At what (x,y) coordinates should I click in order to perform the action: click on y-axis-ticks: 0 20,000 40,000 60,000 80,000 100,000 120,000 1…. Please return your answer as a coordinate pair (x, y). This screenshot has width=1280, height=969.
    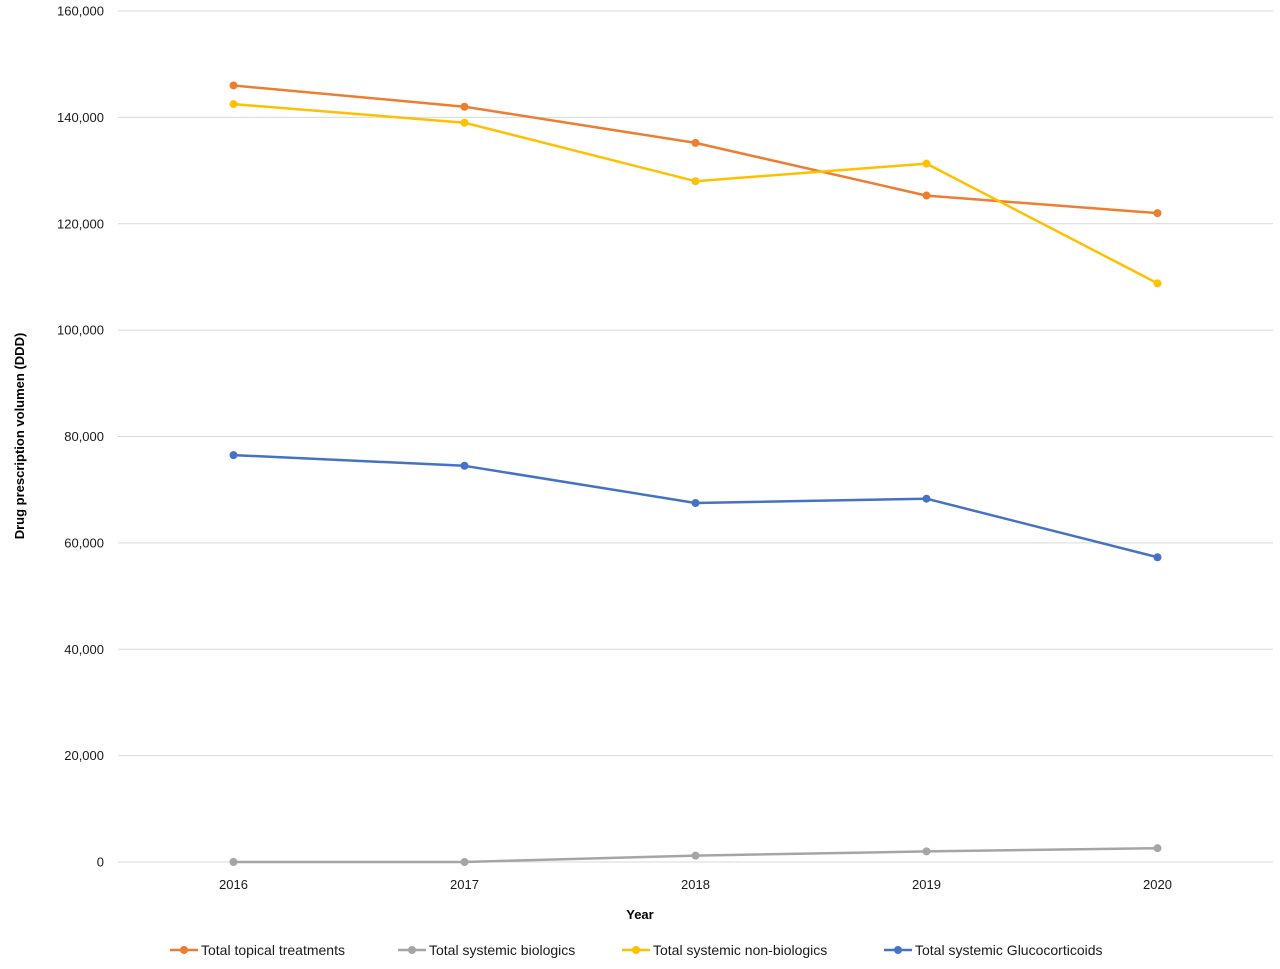
    Looking at the image, I should click on (80, 437).